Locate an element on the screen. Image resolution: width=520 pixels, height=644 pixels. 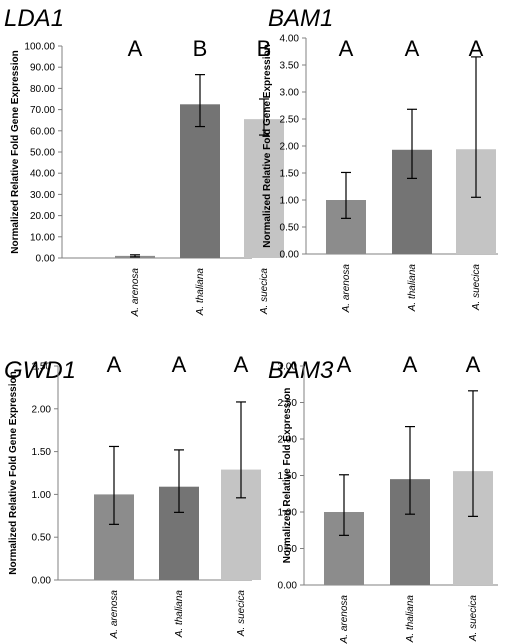
chart-title: LDA1 is located at coordinates (34, 18).